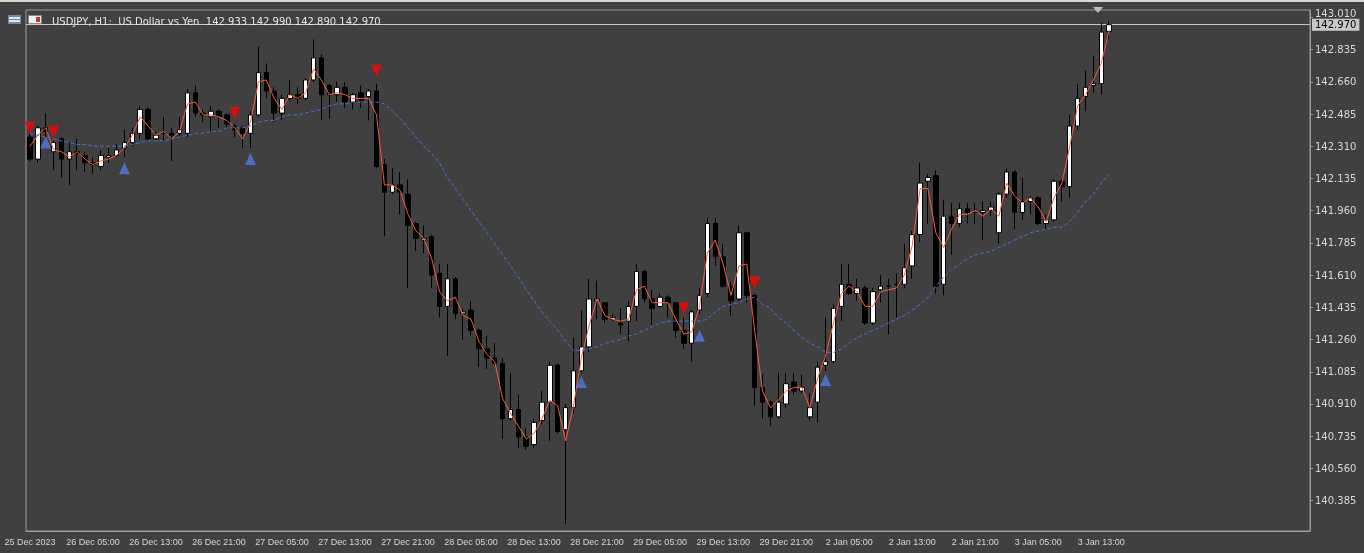 This screenshot has height=553, width=1364. Describe the element at coordinates (849, 541) in the screenshot. I see `x-tick-label: 2 Jan 05:00` at that location.